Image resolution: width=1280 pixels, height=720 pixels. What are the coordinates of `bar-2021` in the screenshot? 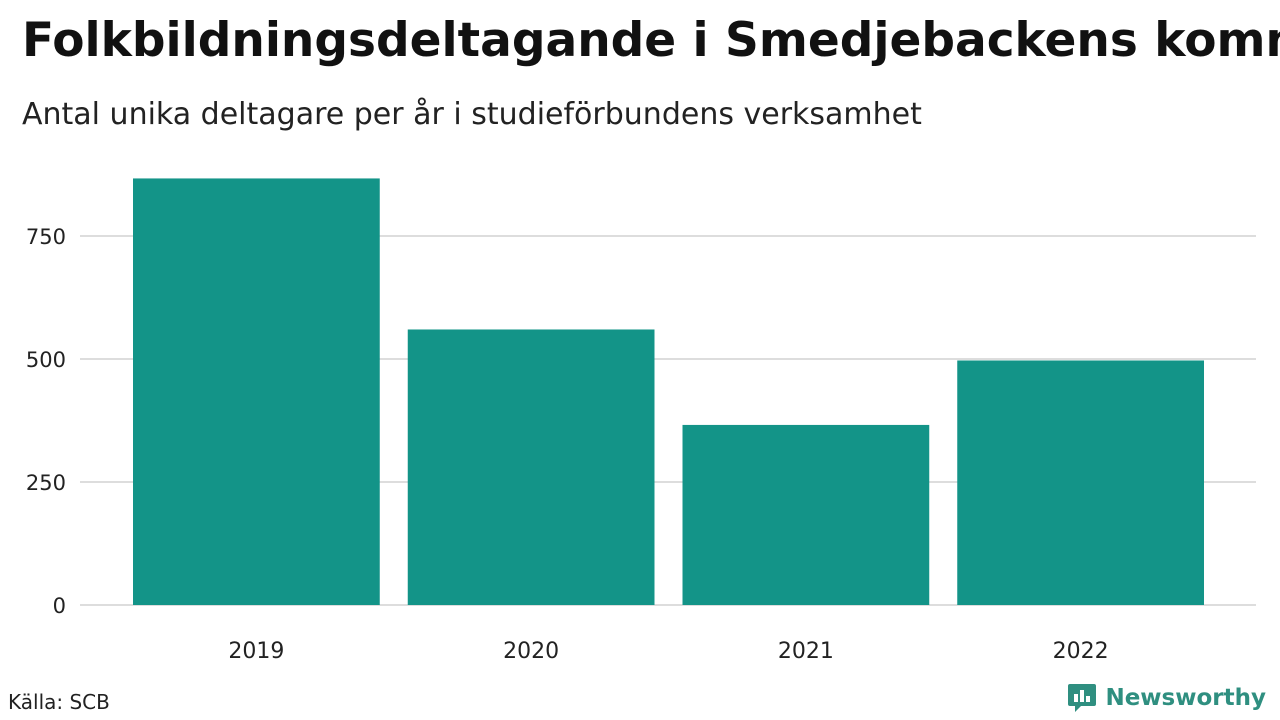 It's located at (806, 514).